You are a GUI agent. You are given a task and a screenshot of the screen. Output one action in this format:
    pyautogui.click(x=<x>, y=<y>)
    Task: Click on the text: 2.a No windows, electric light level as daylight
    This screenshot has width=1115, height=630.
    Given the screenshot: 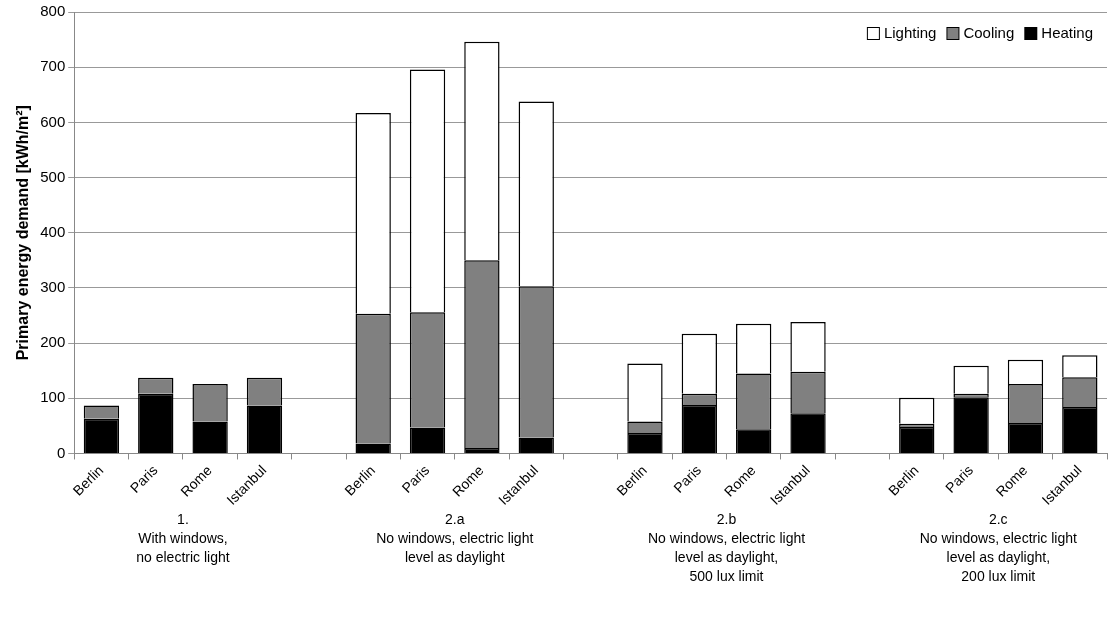 What is the action you would take?
    pyautogui.click(x=455, y=537)
    